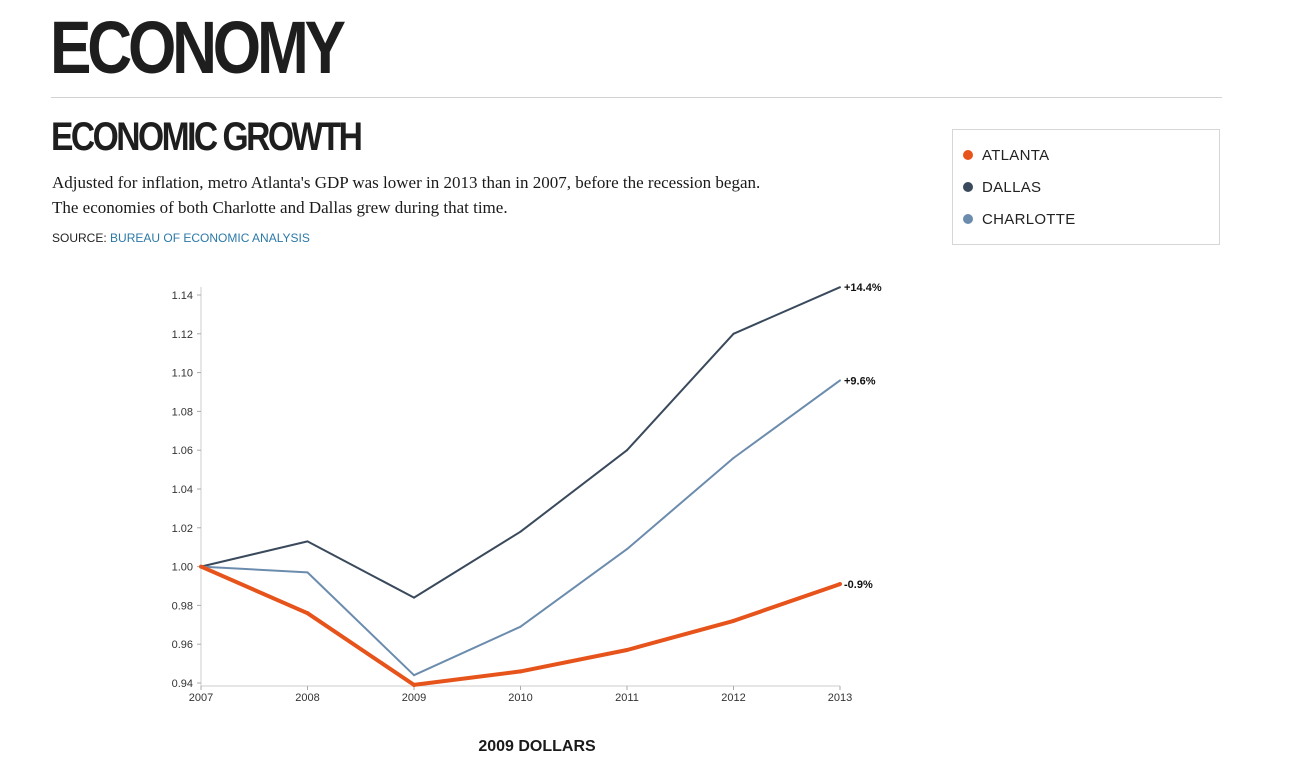 This screenshot has width=1305, height=780. I want to click on y-tick-label: 1.08, so click(182, 412).